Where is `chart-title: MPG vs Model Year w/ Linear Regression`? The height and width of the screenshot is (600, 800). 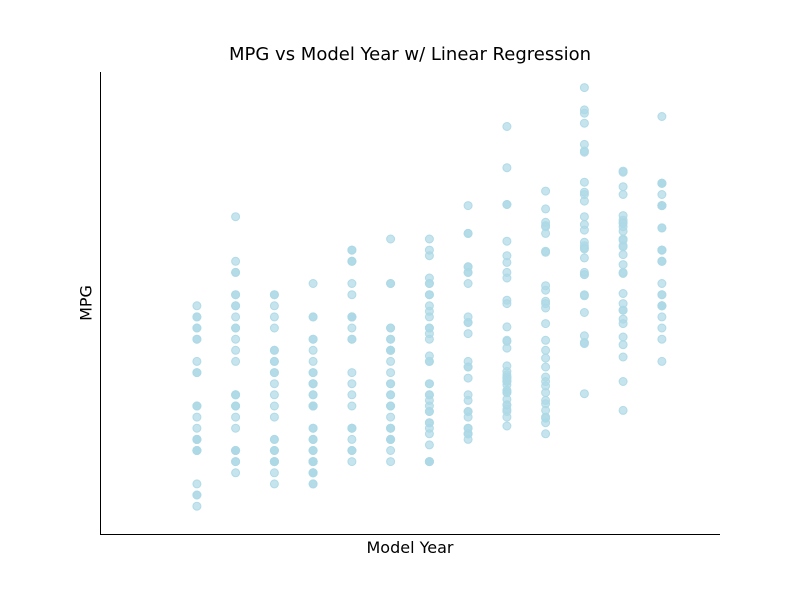 chart-title: MPG vs Model Year w/ Linear Regression is located at coordinates (410, 54).